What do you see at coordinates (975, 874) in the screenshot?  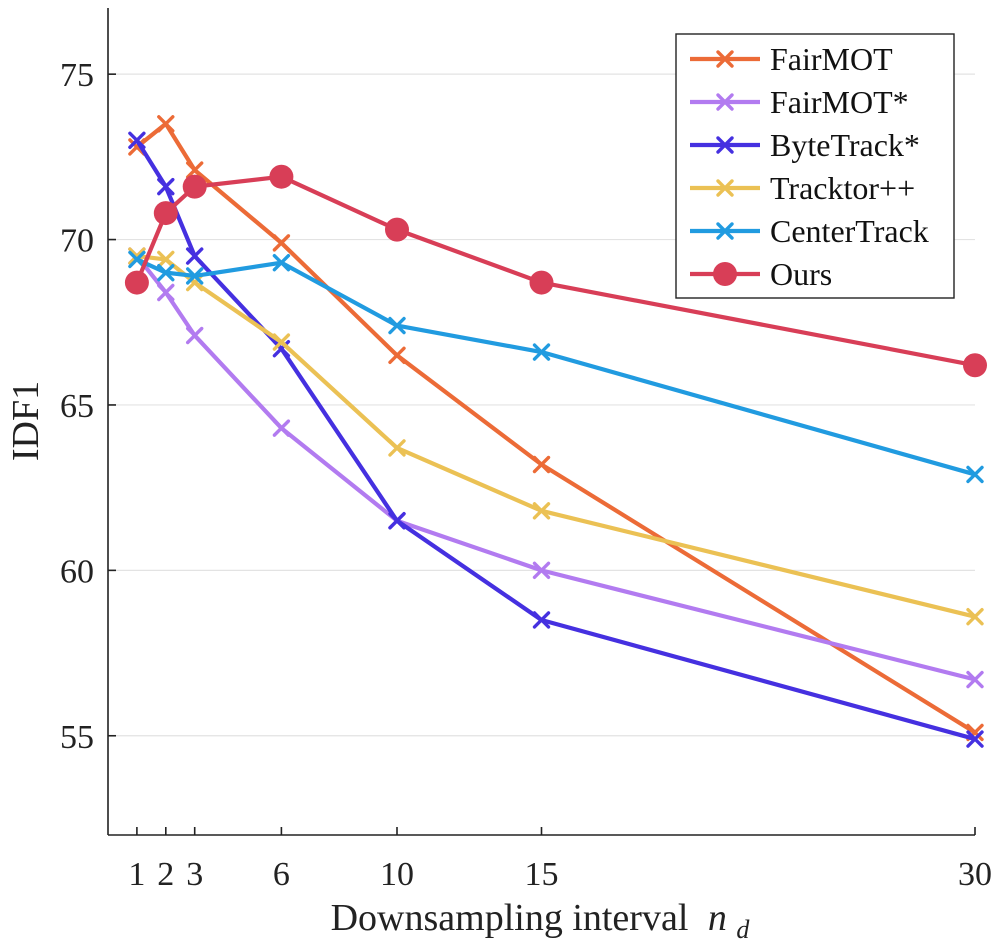 I see `x-tick-label-30: 30` at bounding box center [975, 874].